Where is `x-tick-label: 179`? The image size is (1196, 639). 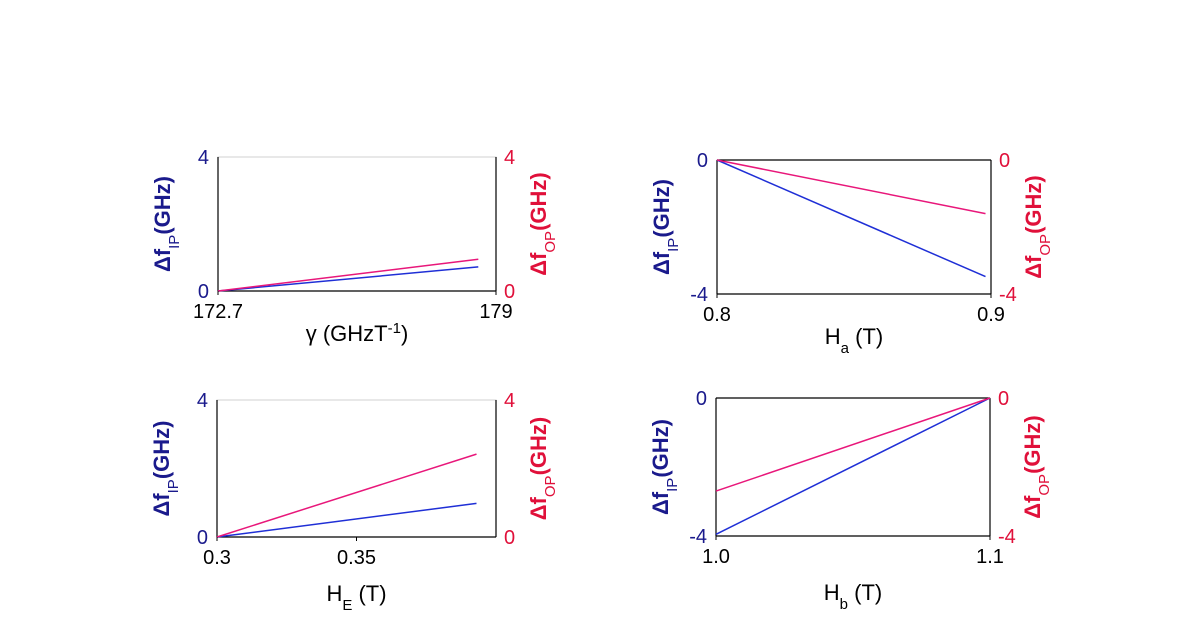
x-tick-label: 179 is located at coordinates (495, 312).